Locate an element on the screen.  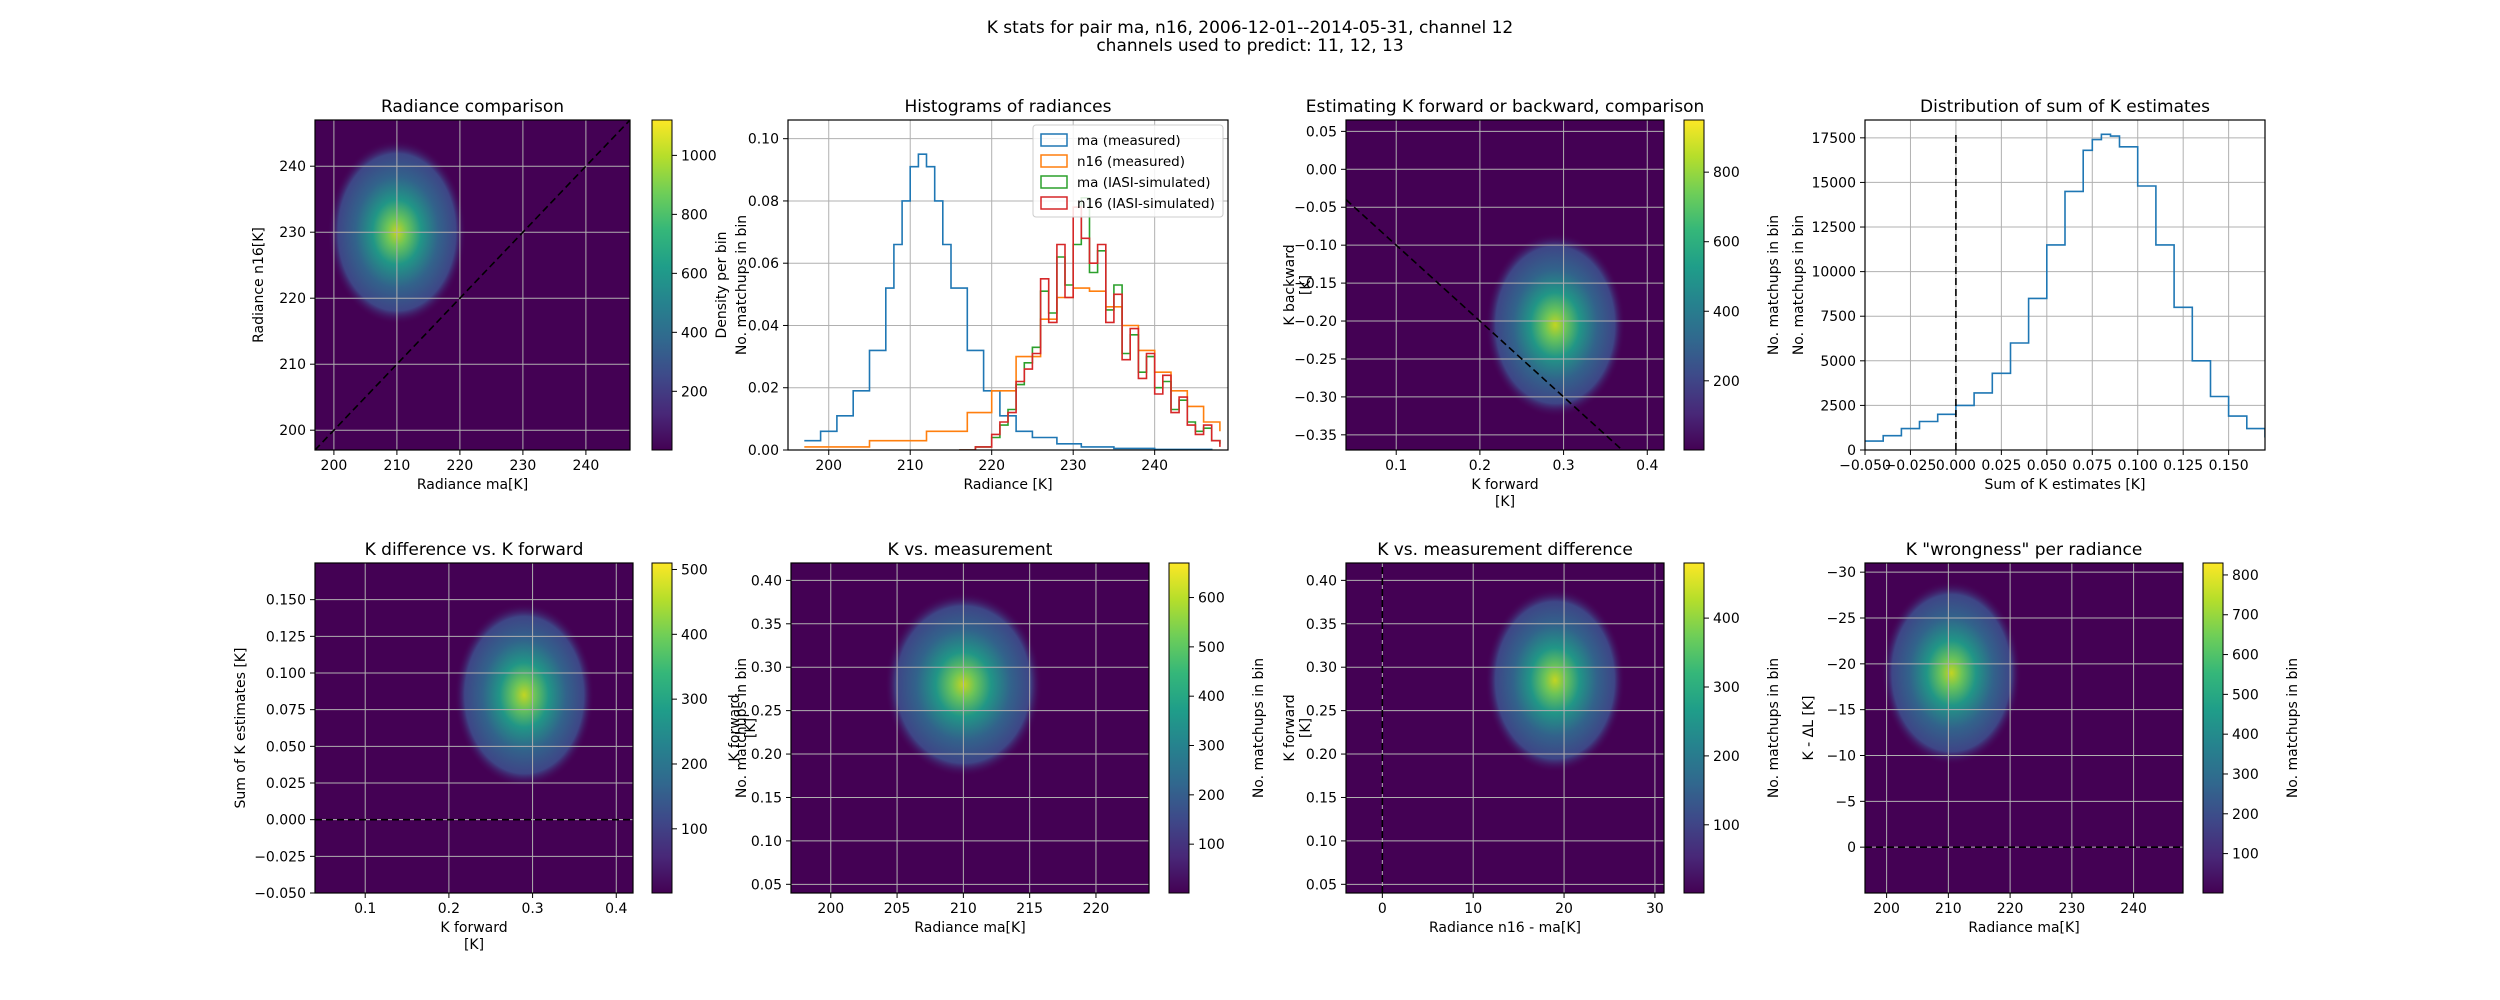
legend-label-0: ma (measured) is located at coordinates (1129, 141).